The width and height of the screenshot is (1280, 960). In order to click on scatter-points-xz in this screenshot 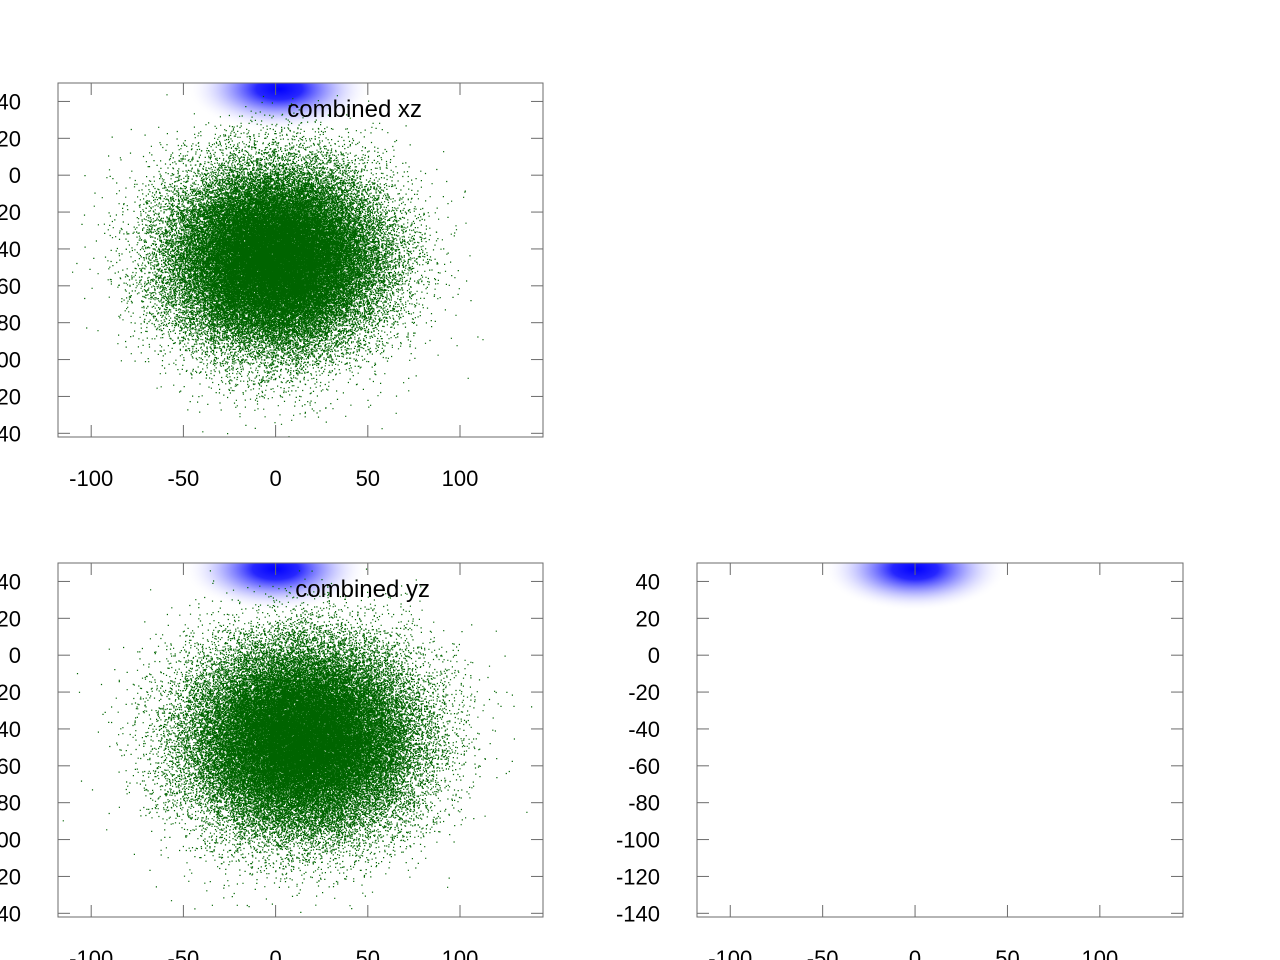, I will do `click(316, 278)`.